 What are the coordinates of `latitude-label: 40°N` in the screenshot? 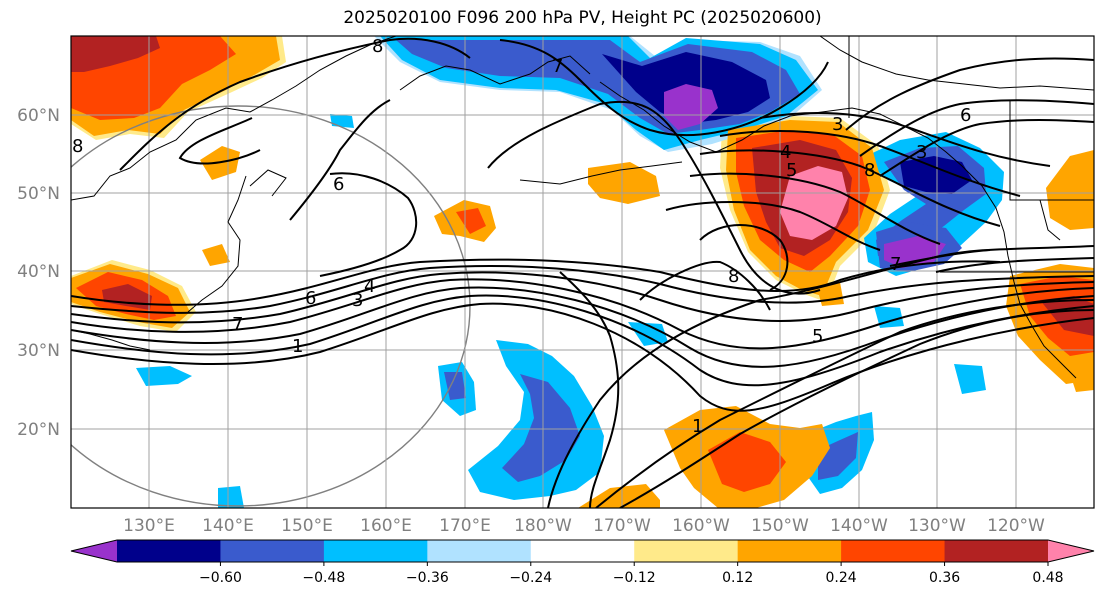 It's located at (38, 272).